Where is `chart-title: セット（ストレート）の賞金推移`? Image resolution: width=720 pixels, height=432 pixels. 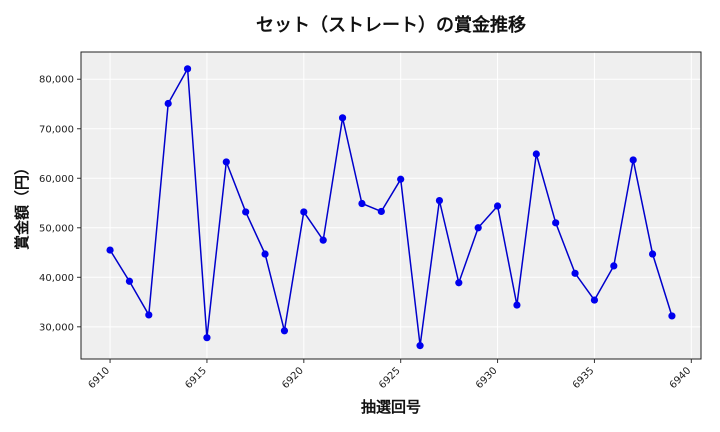 chart-title: セット（ストレート）の賞金推移 is located at coordinates (391, 25).